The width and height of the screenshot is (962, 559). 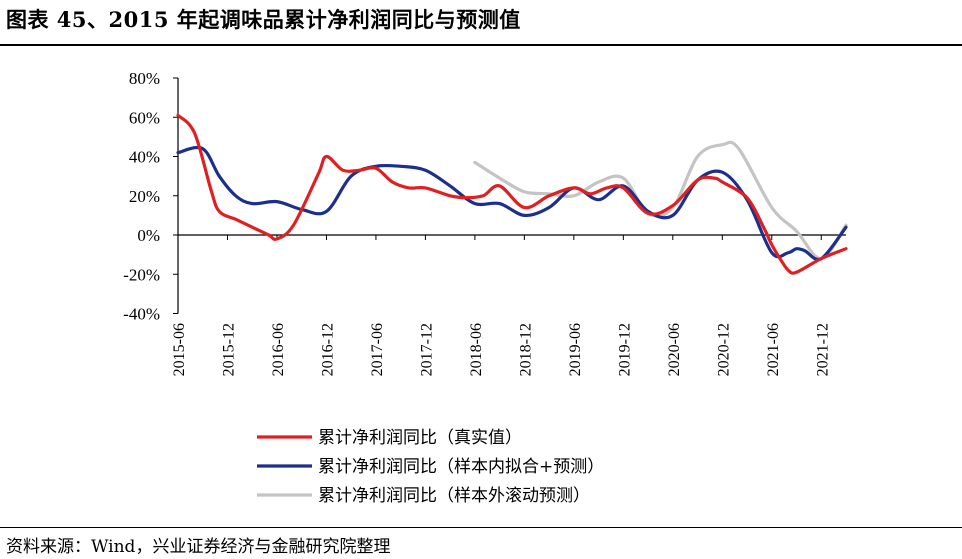 I want to click on x-tick-label: 2015-12, so click(x=228, y=349).